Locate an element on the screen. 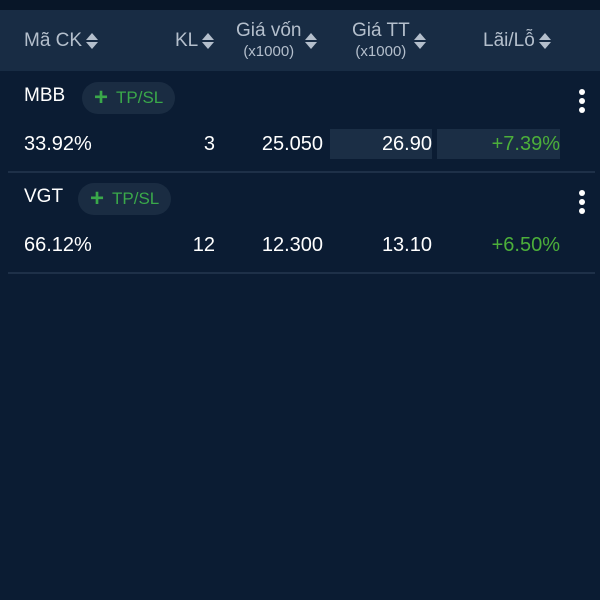  cost-price: 25.050 is located at coordinates (292, 144).